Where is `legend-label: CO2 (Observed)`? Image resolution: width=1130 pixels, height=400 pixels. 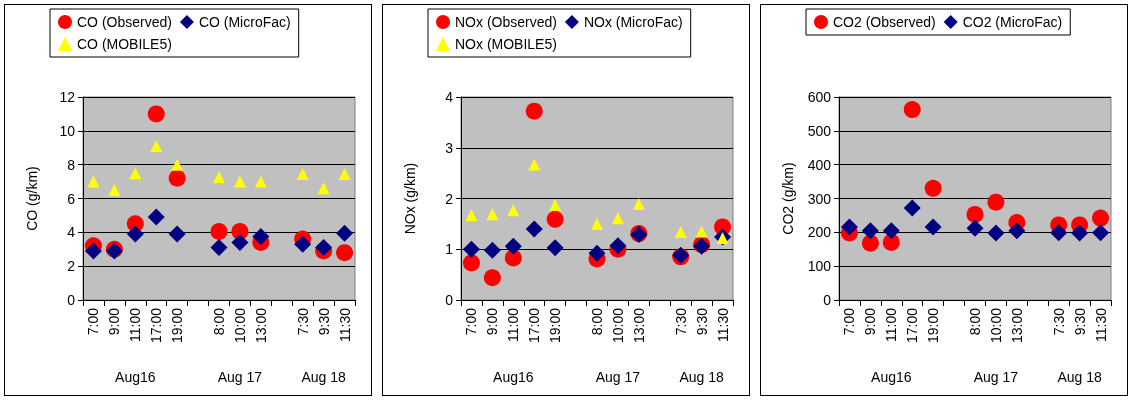 legend-label: CO2 (Observed) is located at coordinates (884, 22).